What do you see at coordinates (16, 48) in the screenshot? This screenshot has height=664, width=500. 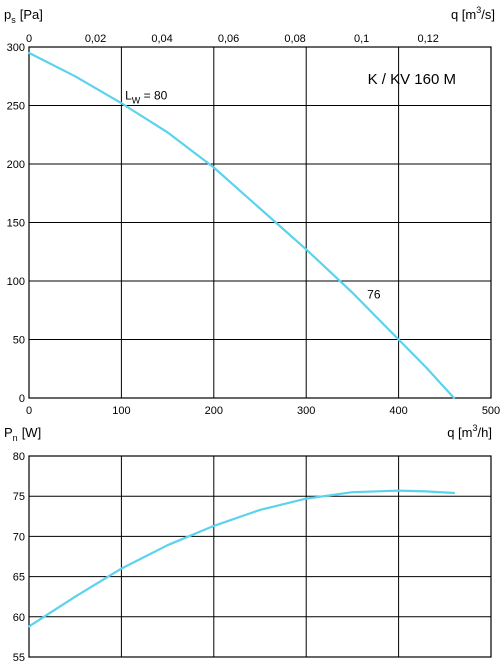 I see `y-tick-label: 300` at bounding box center [16, 48].